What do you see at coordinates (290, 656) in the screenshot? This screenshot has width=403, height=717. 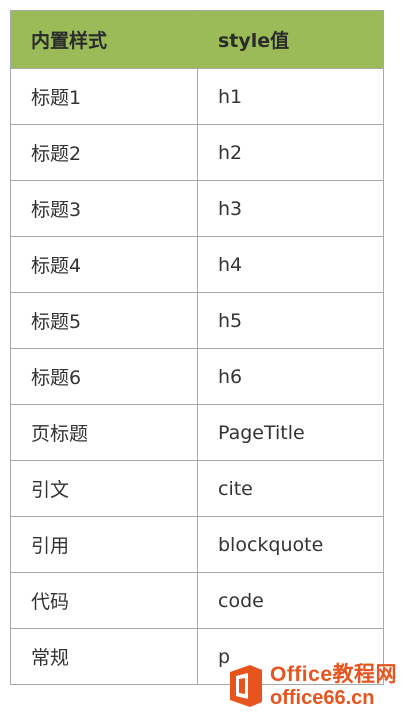 I see `style-value-cell: p` at bounding box center [290, 656].